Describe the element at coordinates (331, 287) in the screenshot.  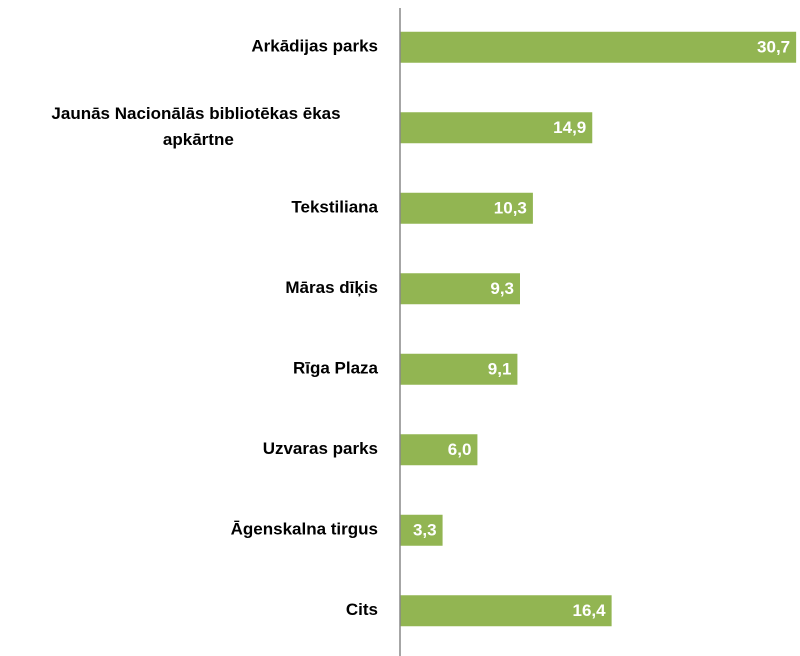
I see `category-label: Māras dīķis` at that location.